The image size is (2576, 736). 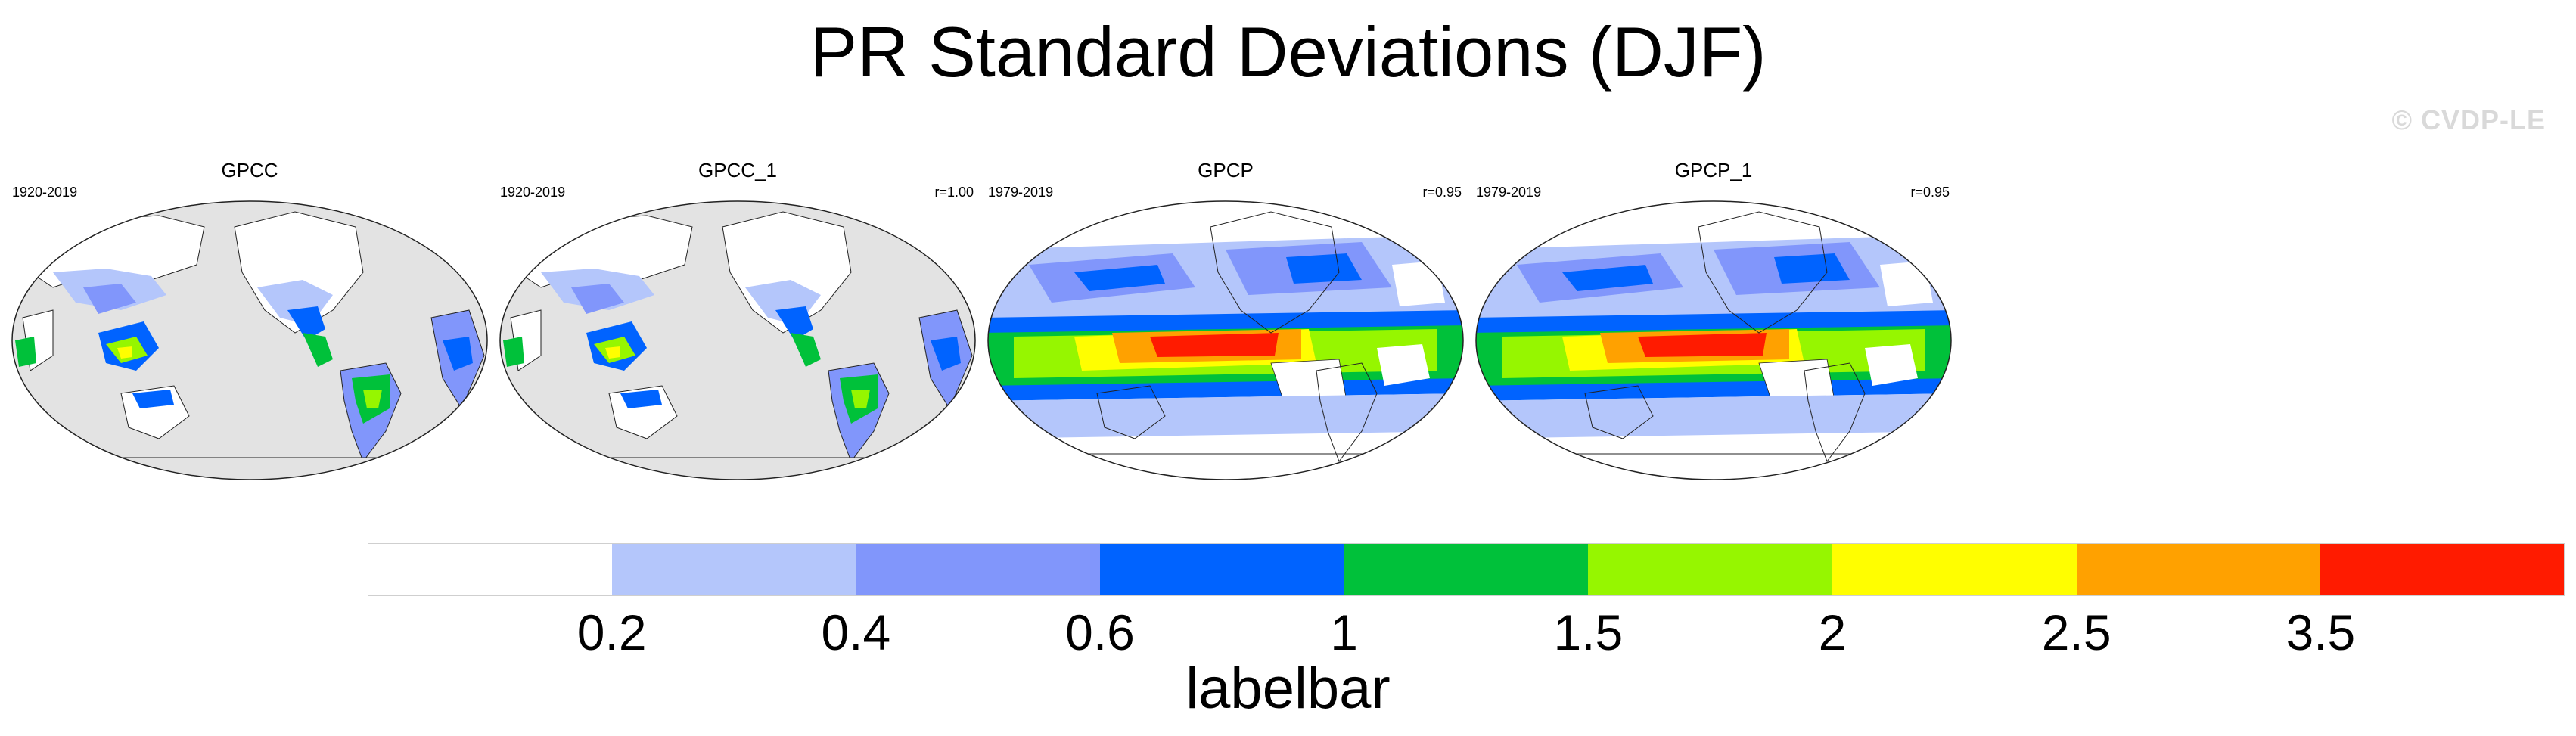 What do you see at coordinates (1226, 170) in the screenshot?
I see `panel-title: GPCP` at bounding box center [1226, 170].